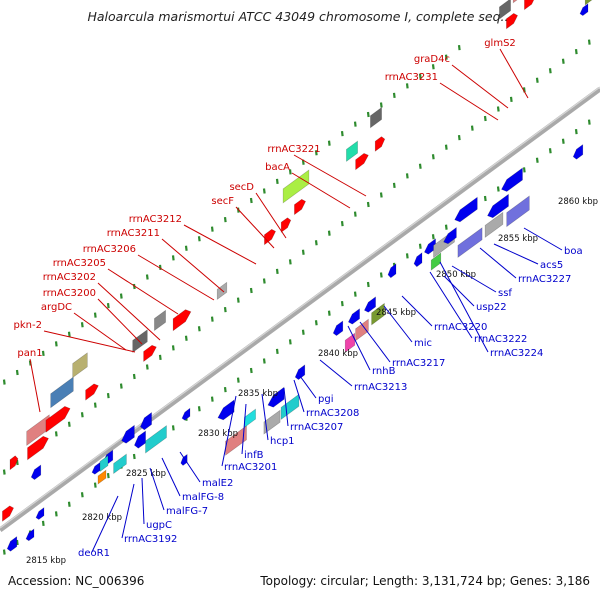 The width and height of the screenshot is (600, 600). I want to click on forward-gene-label: rrnAC3231, so click(411, 77).